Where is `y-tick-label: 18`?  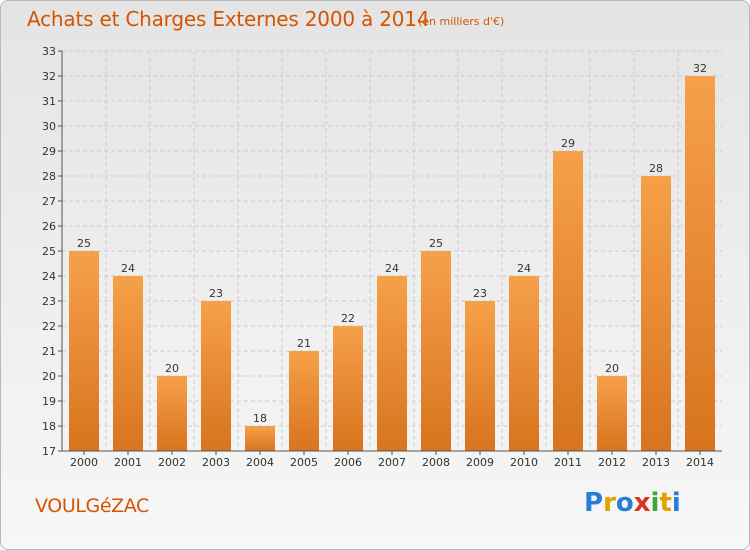 y-tick-label: 18 is located at coordinates (49, 426).